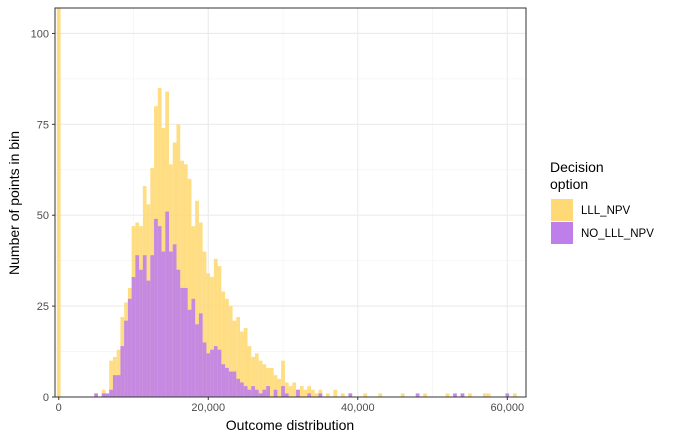  I want to click on y-axis: 0 25 50 75 100, so click(43, 216).